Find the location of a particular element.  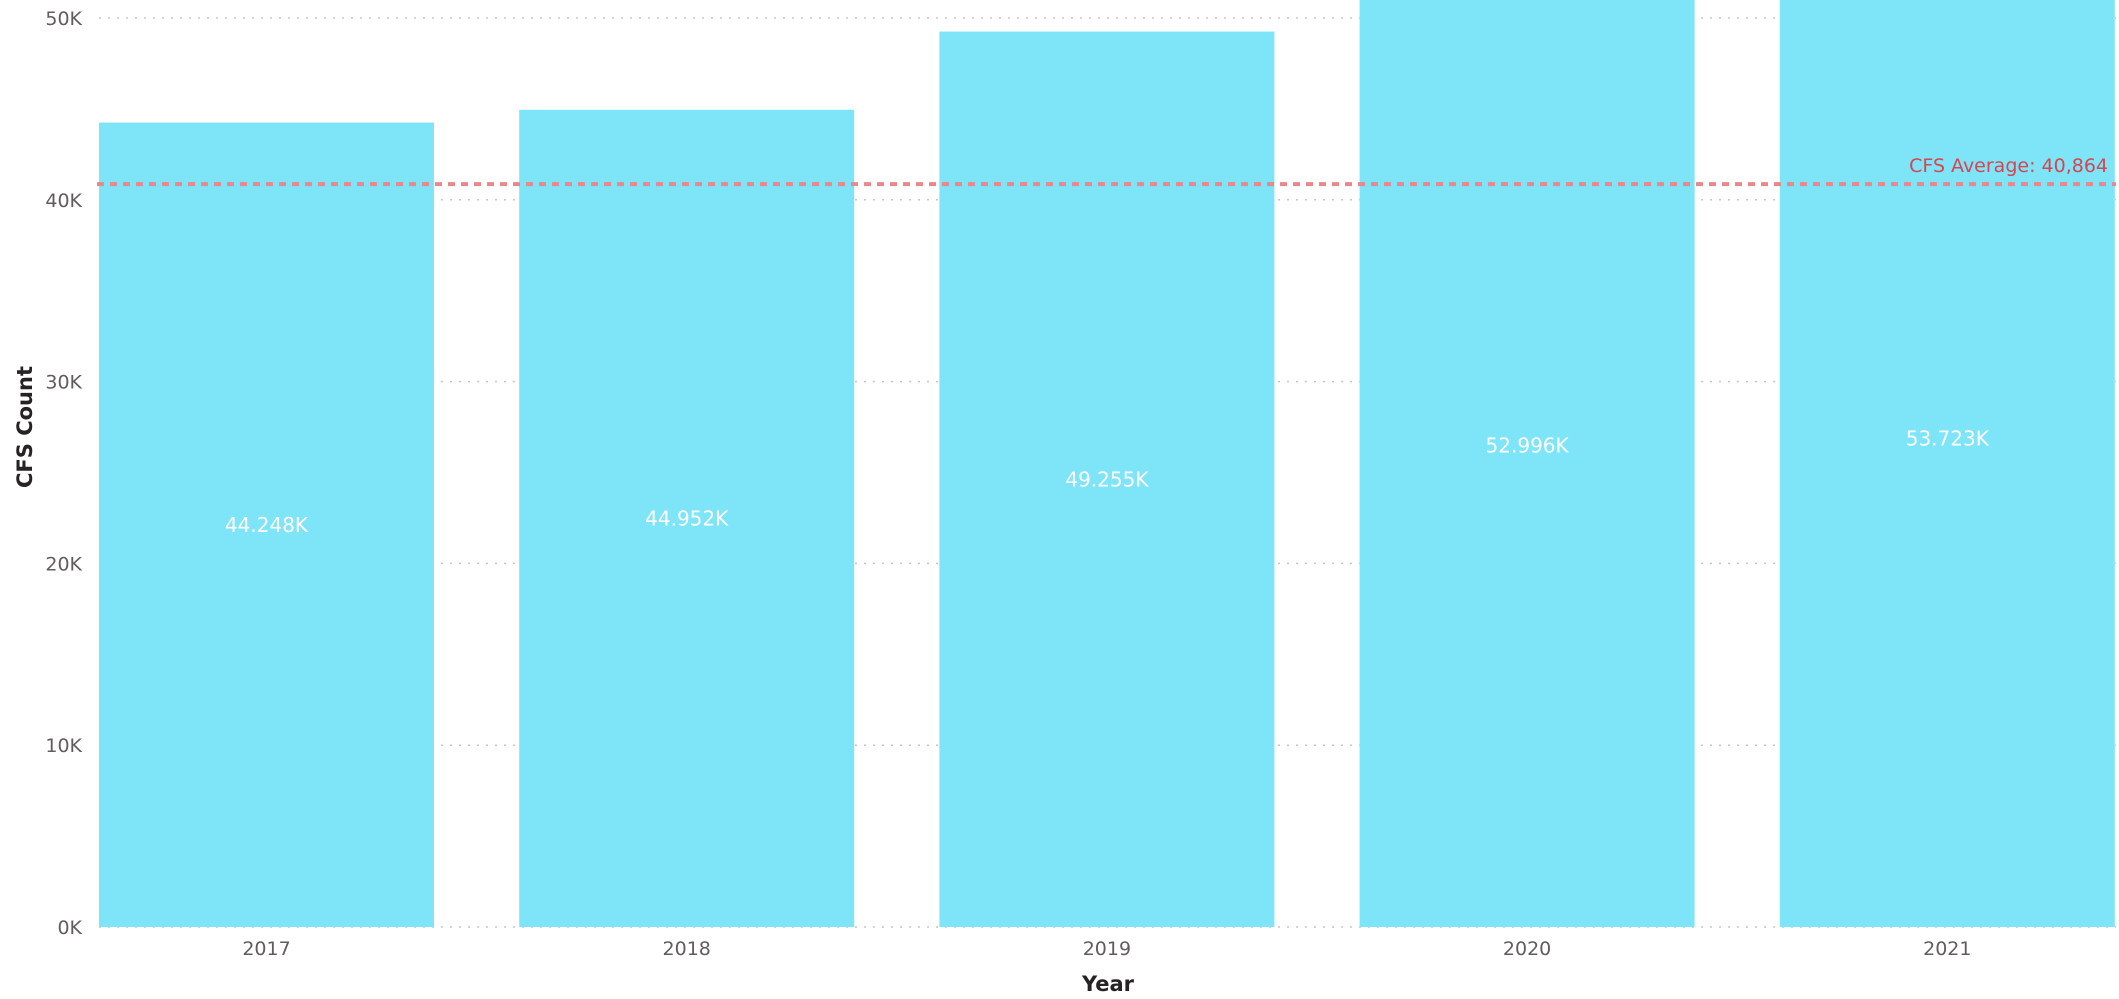

average-line-label: CFS Average: 40,864 is located at coordinates (2008, 166).